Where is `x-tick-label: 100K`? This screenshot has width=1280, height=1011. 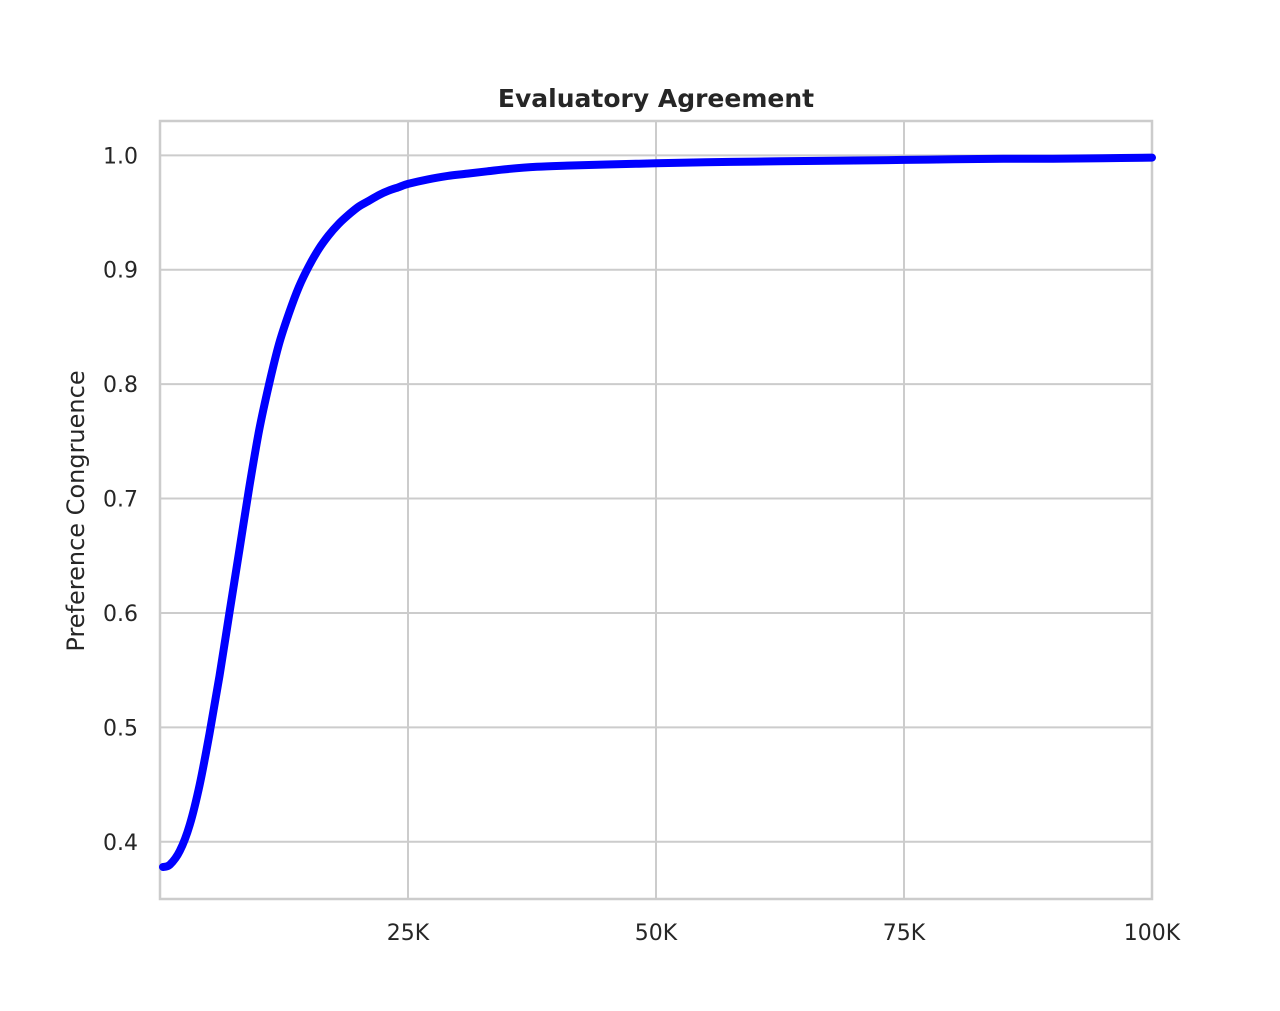
x-tick-label: 100K is located at coordinates (1152, 933).